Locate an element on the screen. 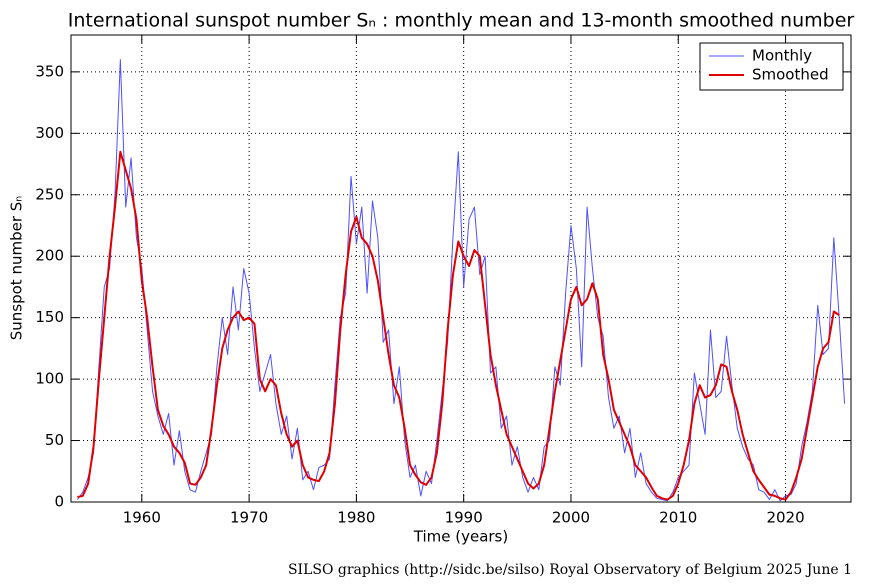 The width and height of the screenshot is (878, 585). x-tick-label: 1970 is located at coordinates (249, 518).